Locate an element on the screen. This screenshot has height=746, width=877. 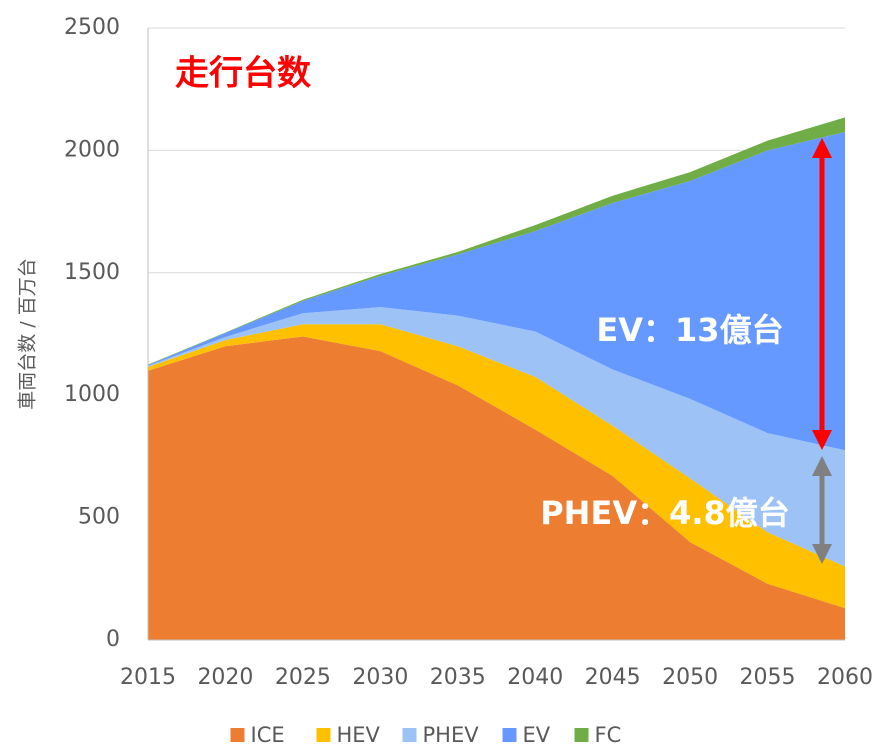
legend-label: FC is located at coordinates (608, 734).